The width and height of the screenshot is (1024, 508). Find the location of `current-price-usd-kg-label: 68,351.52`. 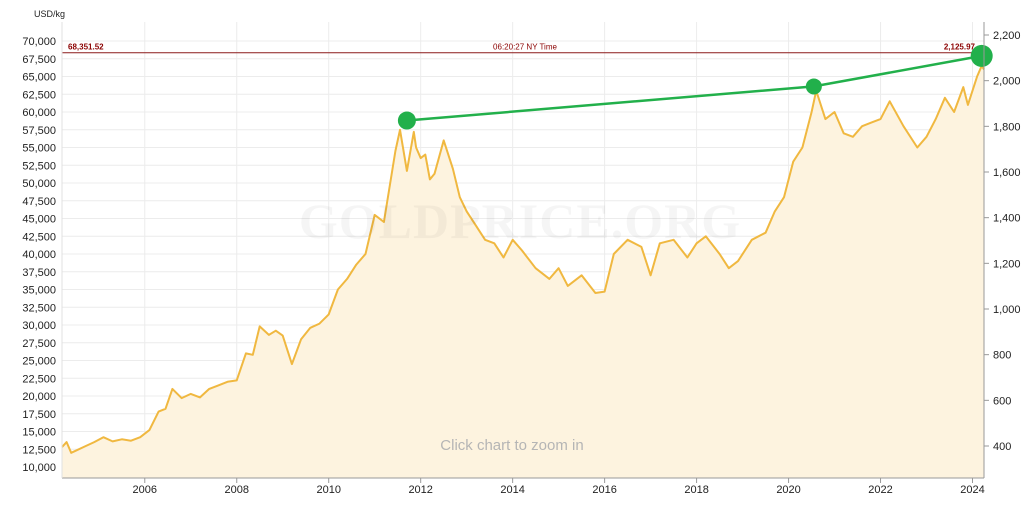

current-price-usd-kg-label: 68,351.52 is located at coordinates (86, 47).